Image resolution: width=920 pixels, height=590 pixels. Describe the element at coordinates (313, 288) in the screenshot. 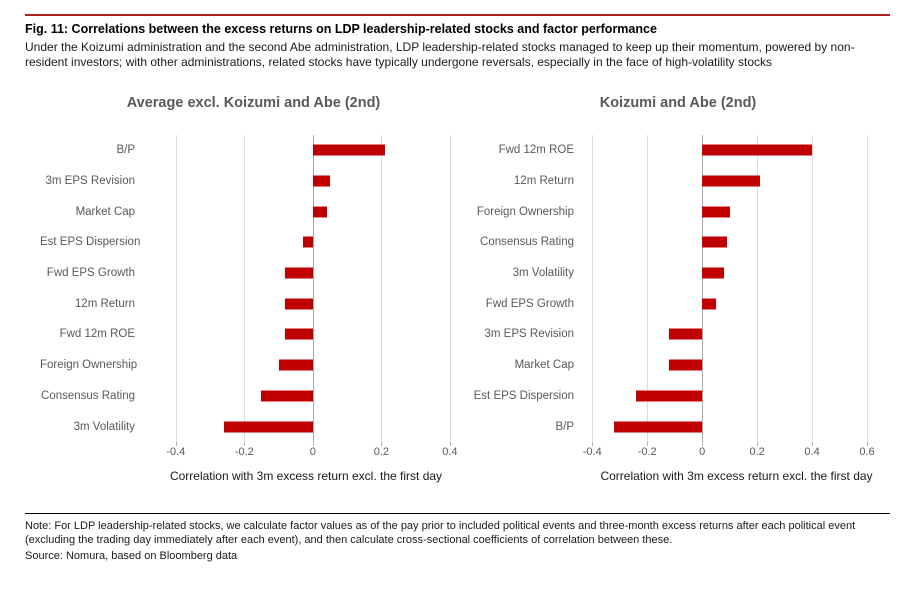

I see `zero-axis-line` at that location.